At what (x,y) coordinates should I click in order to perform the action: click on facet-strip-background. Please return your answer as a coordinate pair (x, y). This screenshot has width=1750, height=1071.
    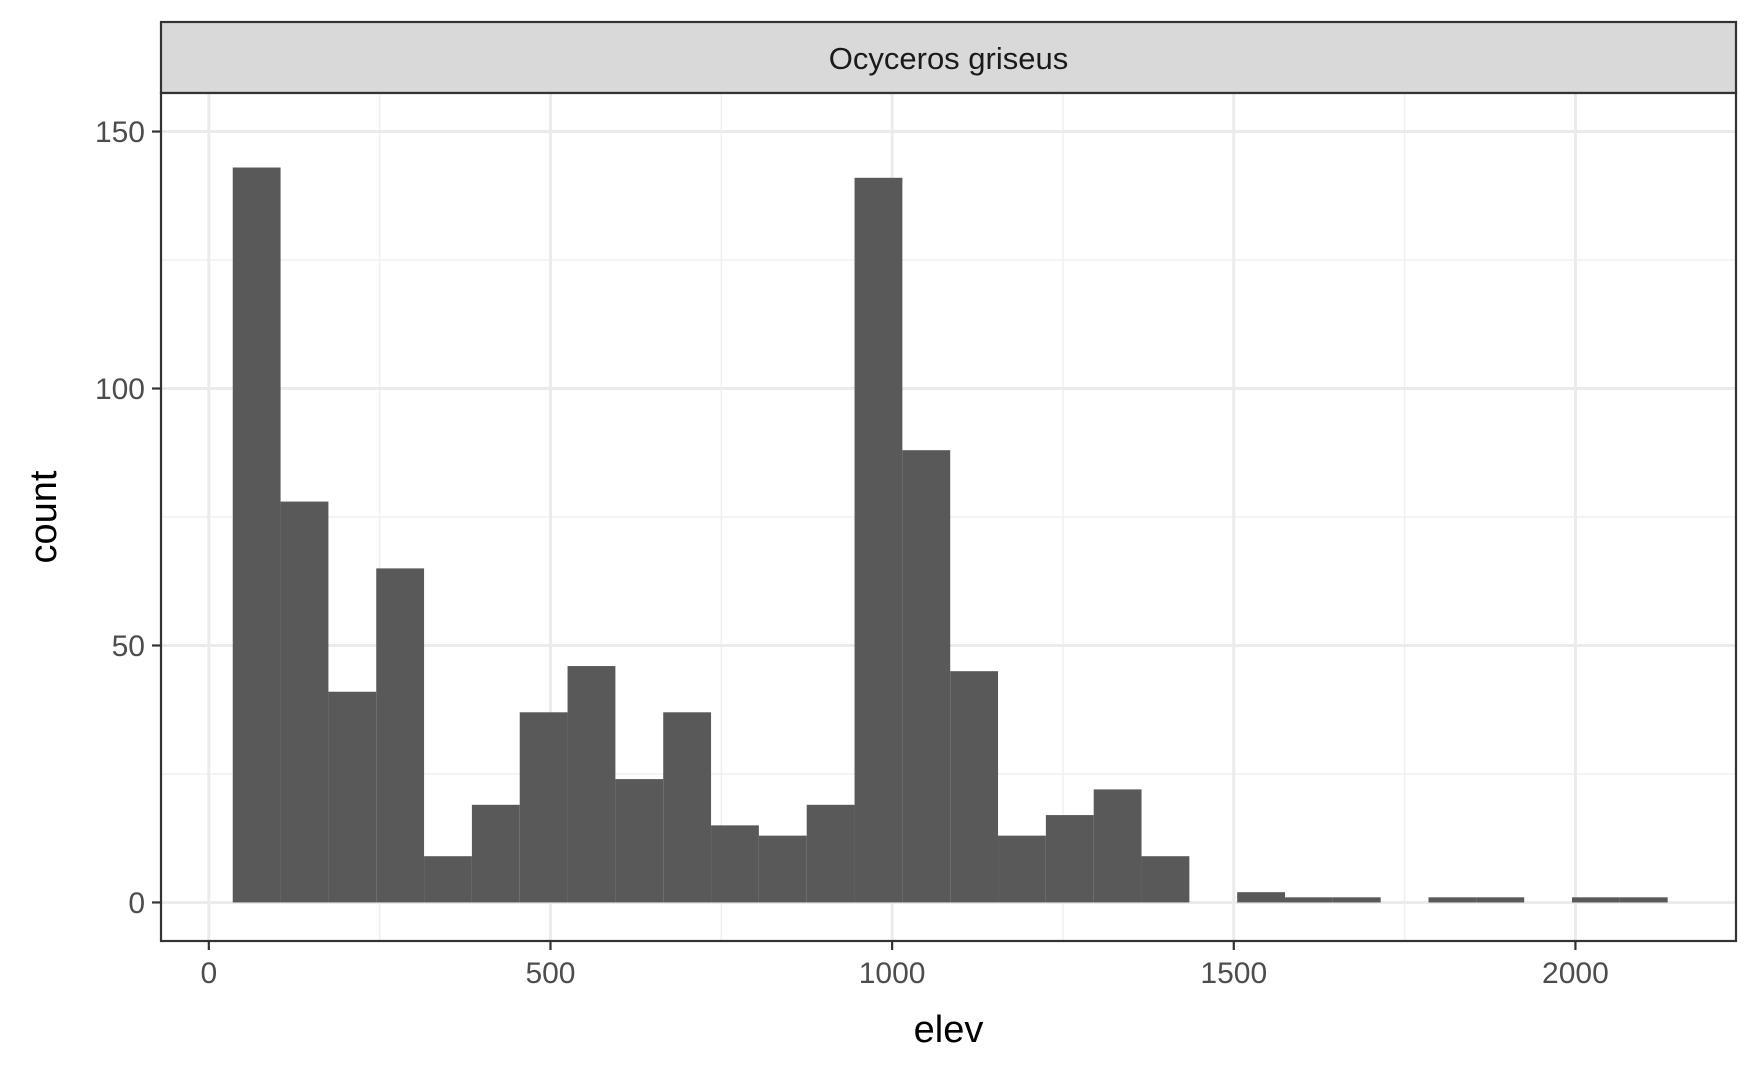
    Looking at the image, I should click on (948, 57).